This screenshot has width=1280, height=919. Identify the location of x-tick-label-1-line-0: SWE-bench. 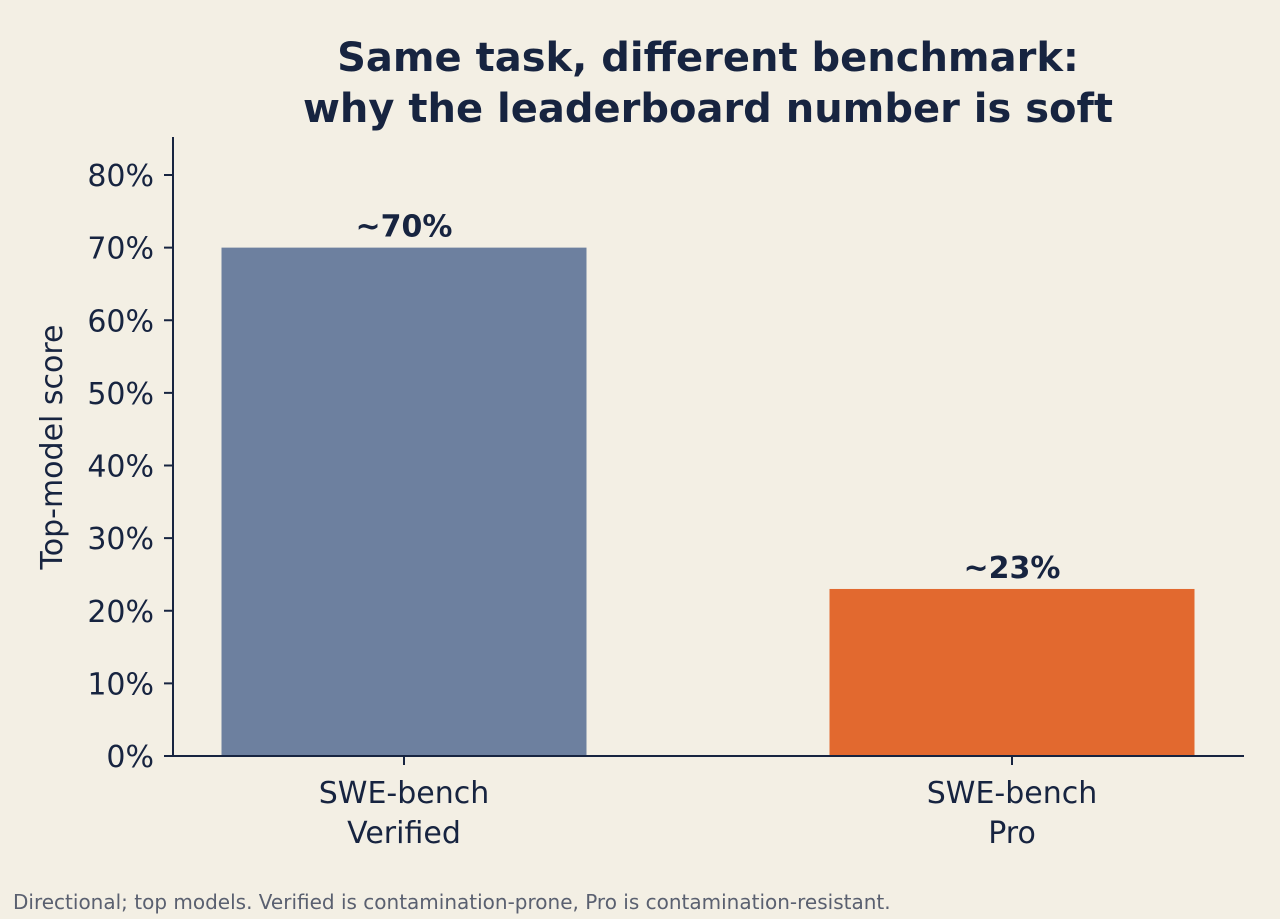
(1012, 793).